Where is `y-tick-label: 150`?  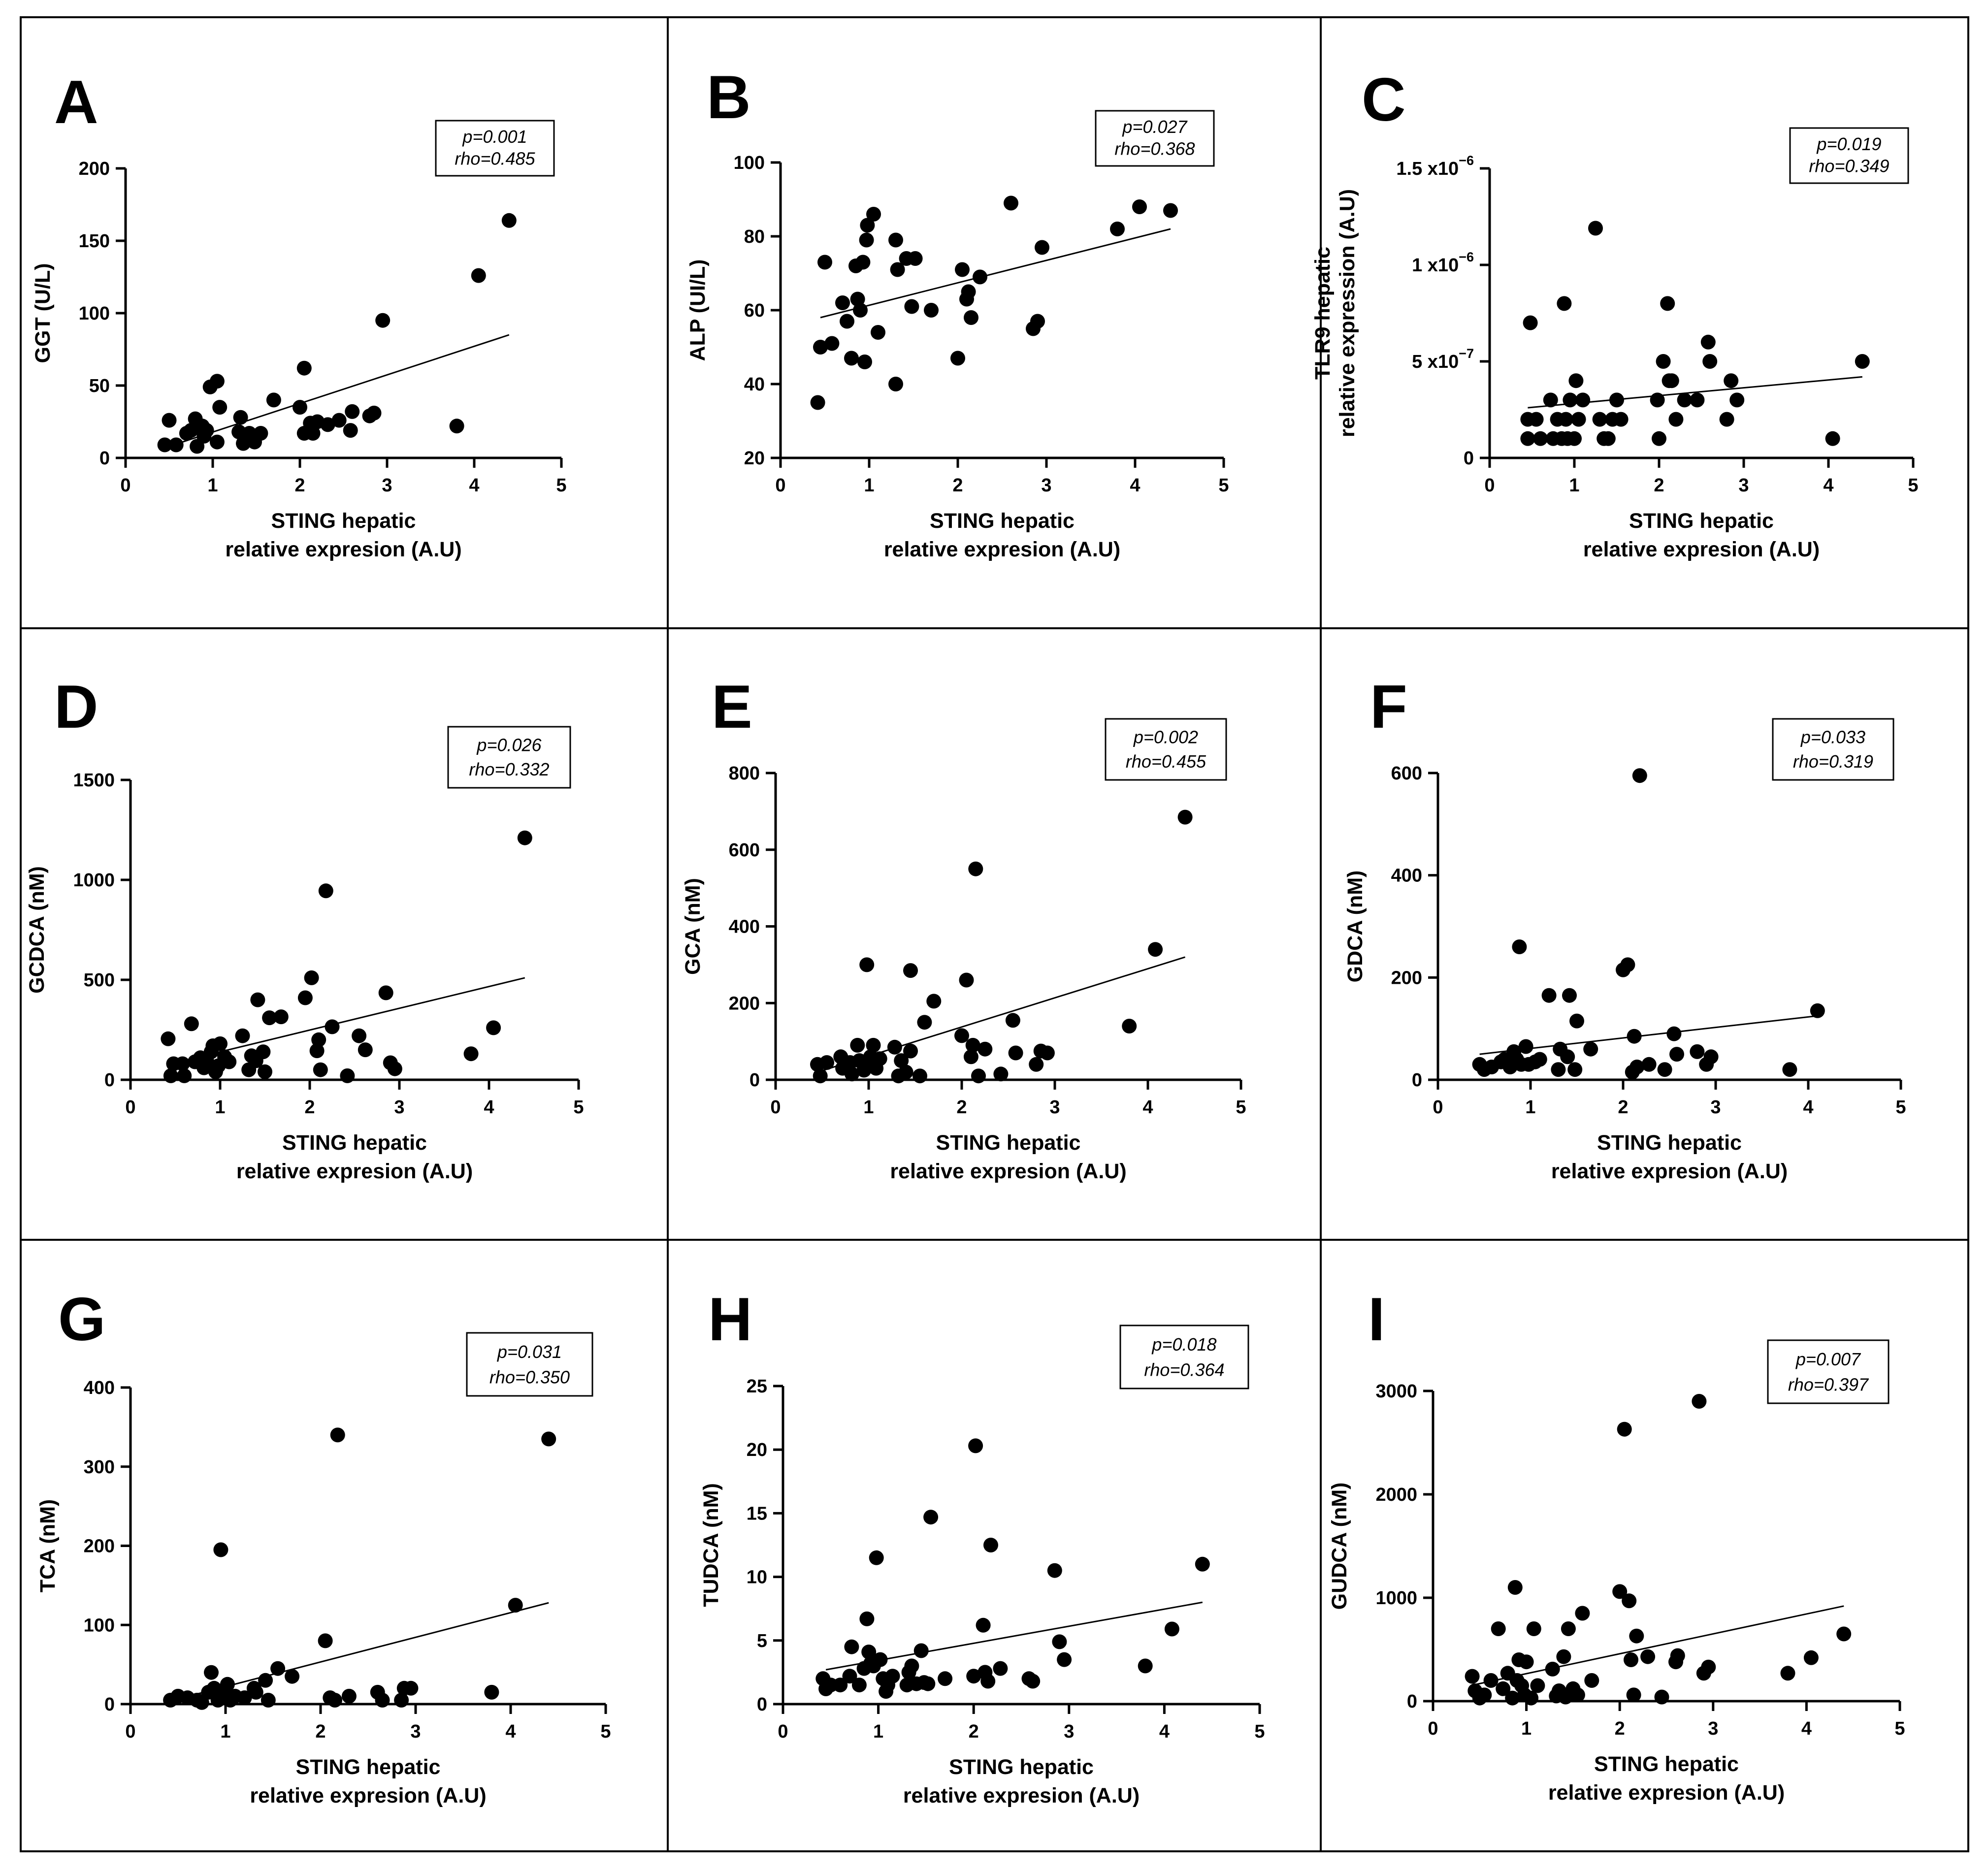 y-tick-label: 150 is located at coordinates (94, 241).